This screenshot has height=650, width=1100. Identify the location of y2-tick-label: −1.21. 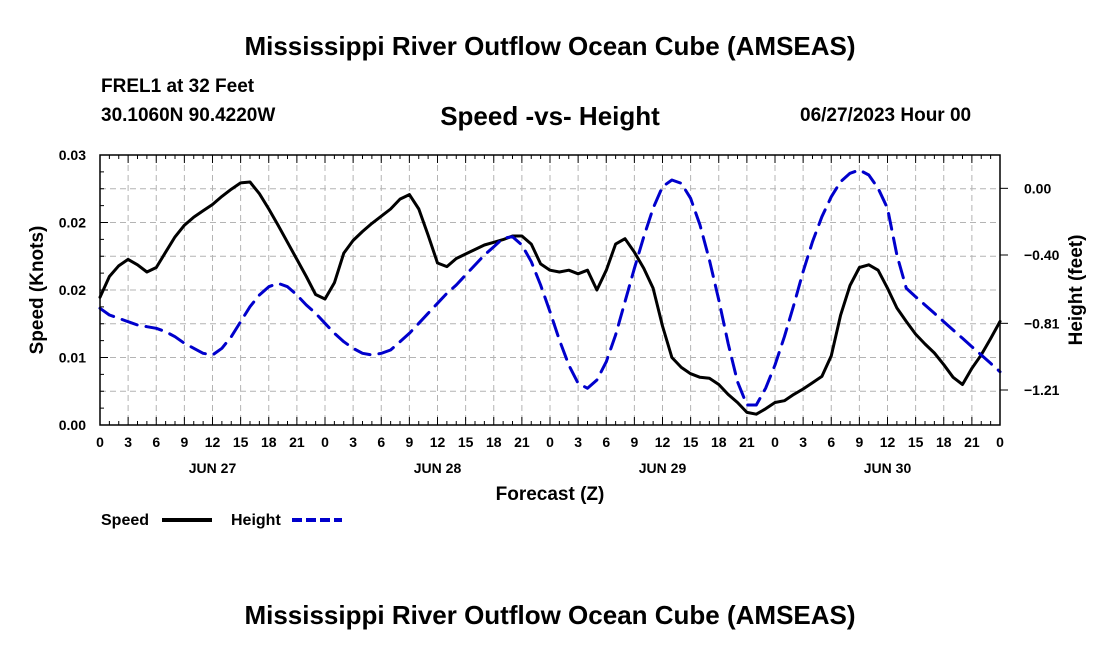
(1042, 390).